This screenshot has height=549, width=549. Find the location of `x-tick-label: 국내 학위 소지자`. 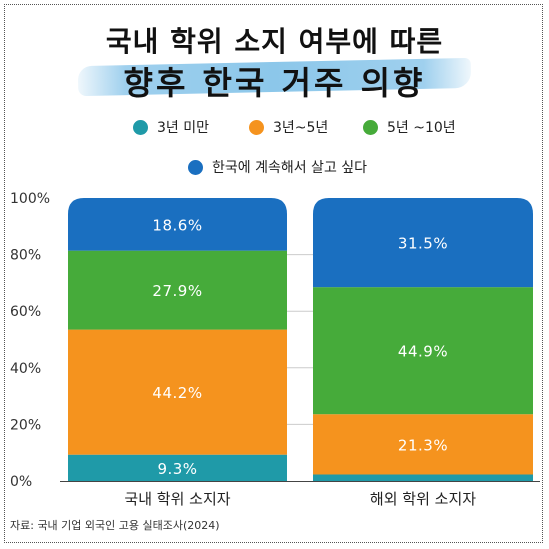

x-tick-label: 국내 학위 소지자 is located at coordinates (177, 499).